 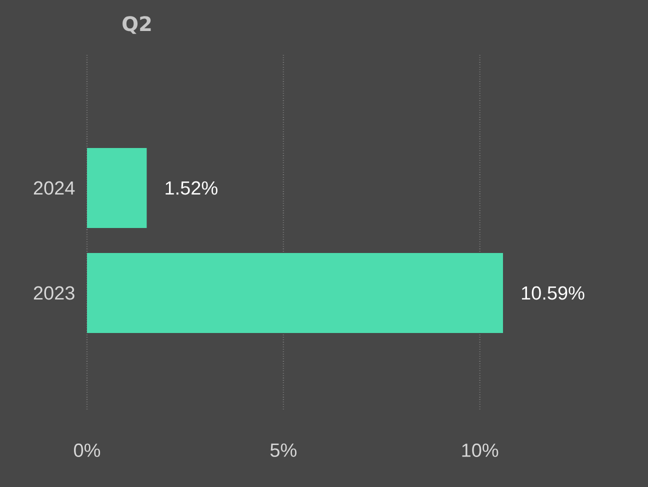 I want to click on x-tick-label: 0%, so click(x=87, y=450).